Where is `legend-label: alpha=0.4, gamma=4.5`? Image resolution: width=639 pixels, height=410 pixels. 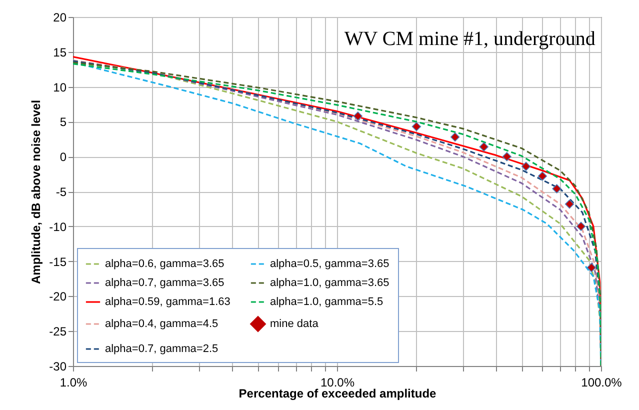 legend-label: alpha=0.4, gamma=4.5 is located at coordinates (161, 324).